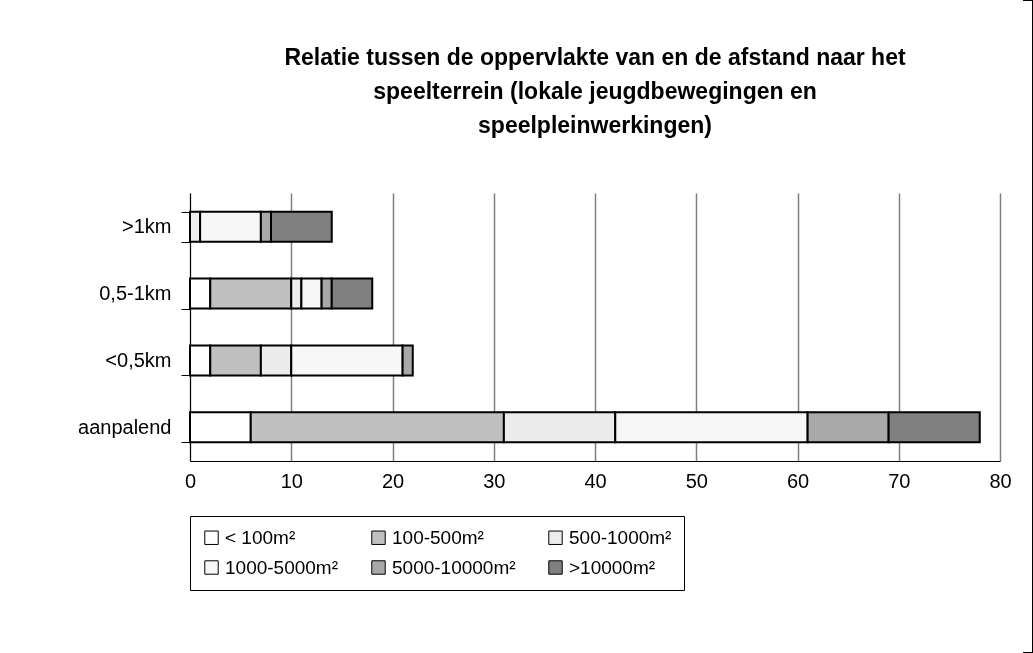  I want to click on x-tick-label: 10, so click(291, 480).